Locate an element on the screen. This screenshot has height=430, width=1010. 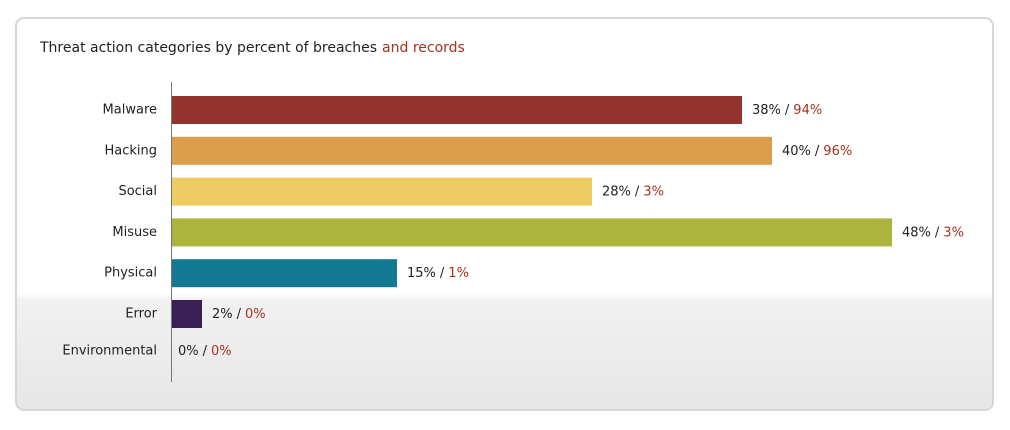
y-tick-label: Misuse is located at coordinates (134, 232).